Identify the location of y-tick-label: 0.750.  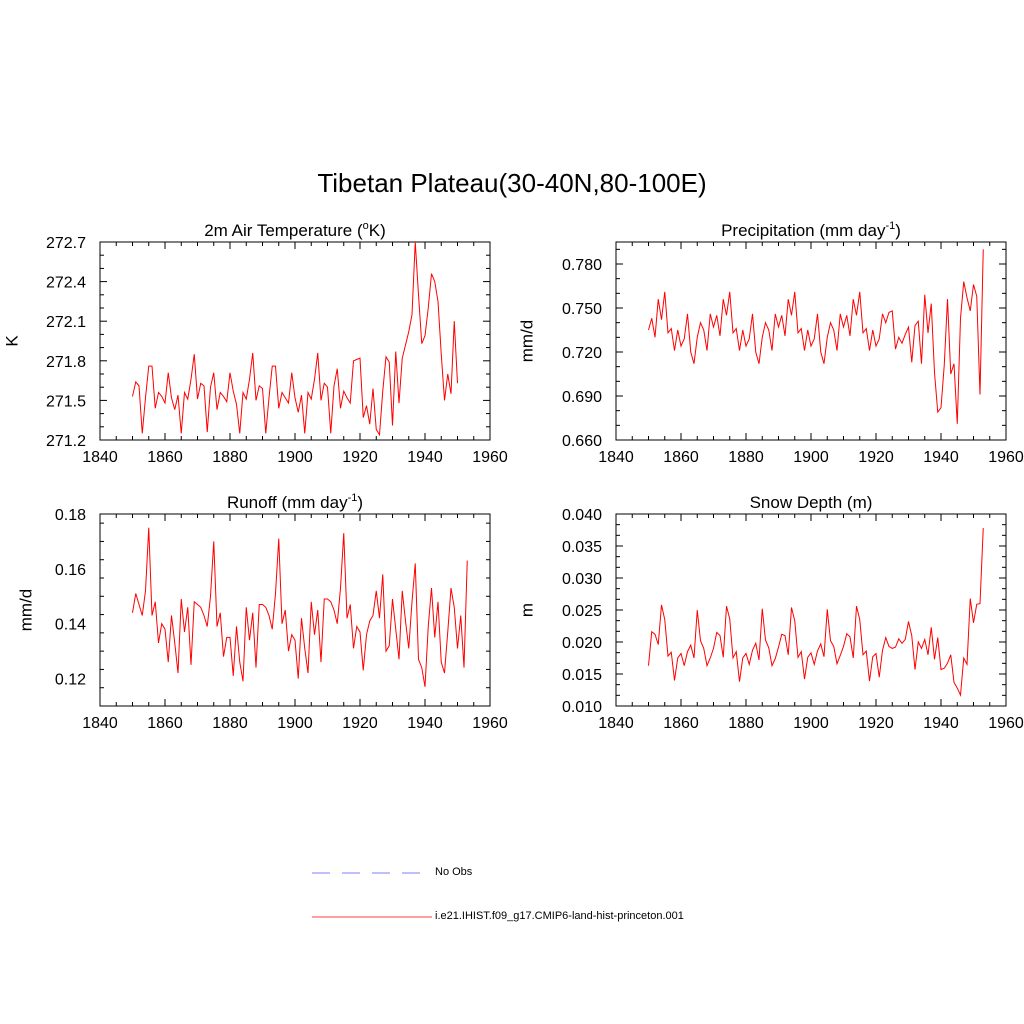
(582, 309).